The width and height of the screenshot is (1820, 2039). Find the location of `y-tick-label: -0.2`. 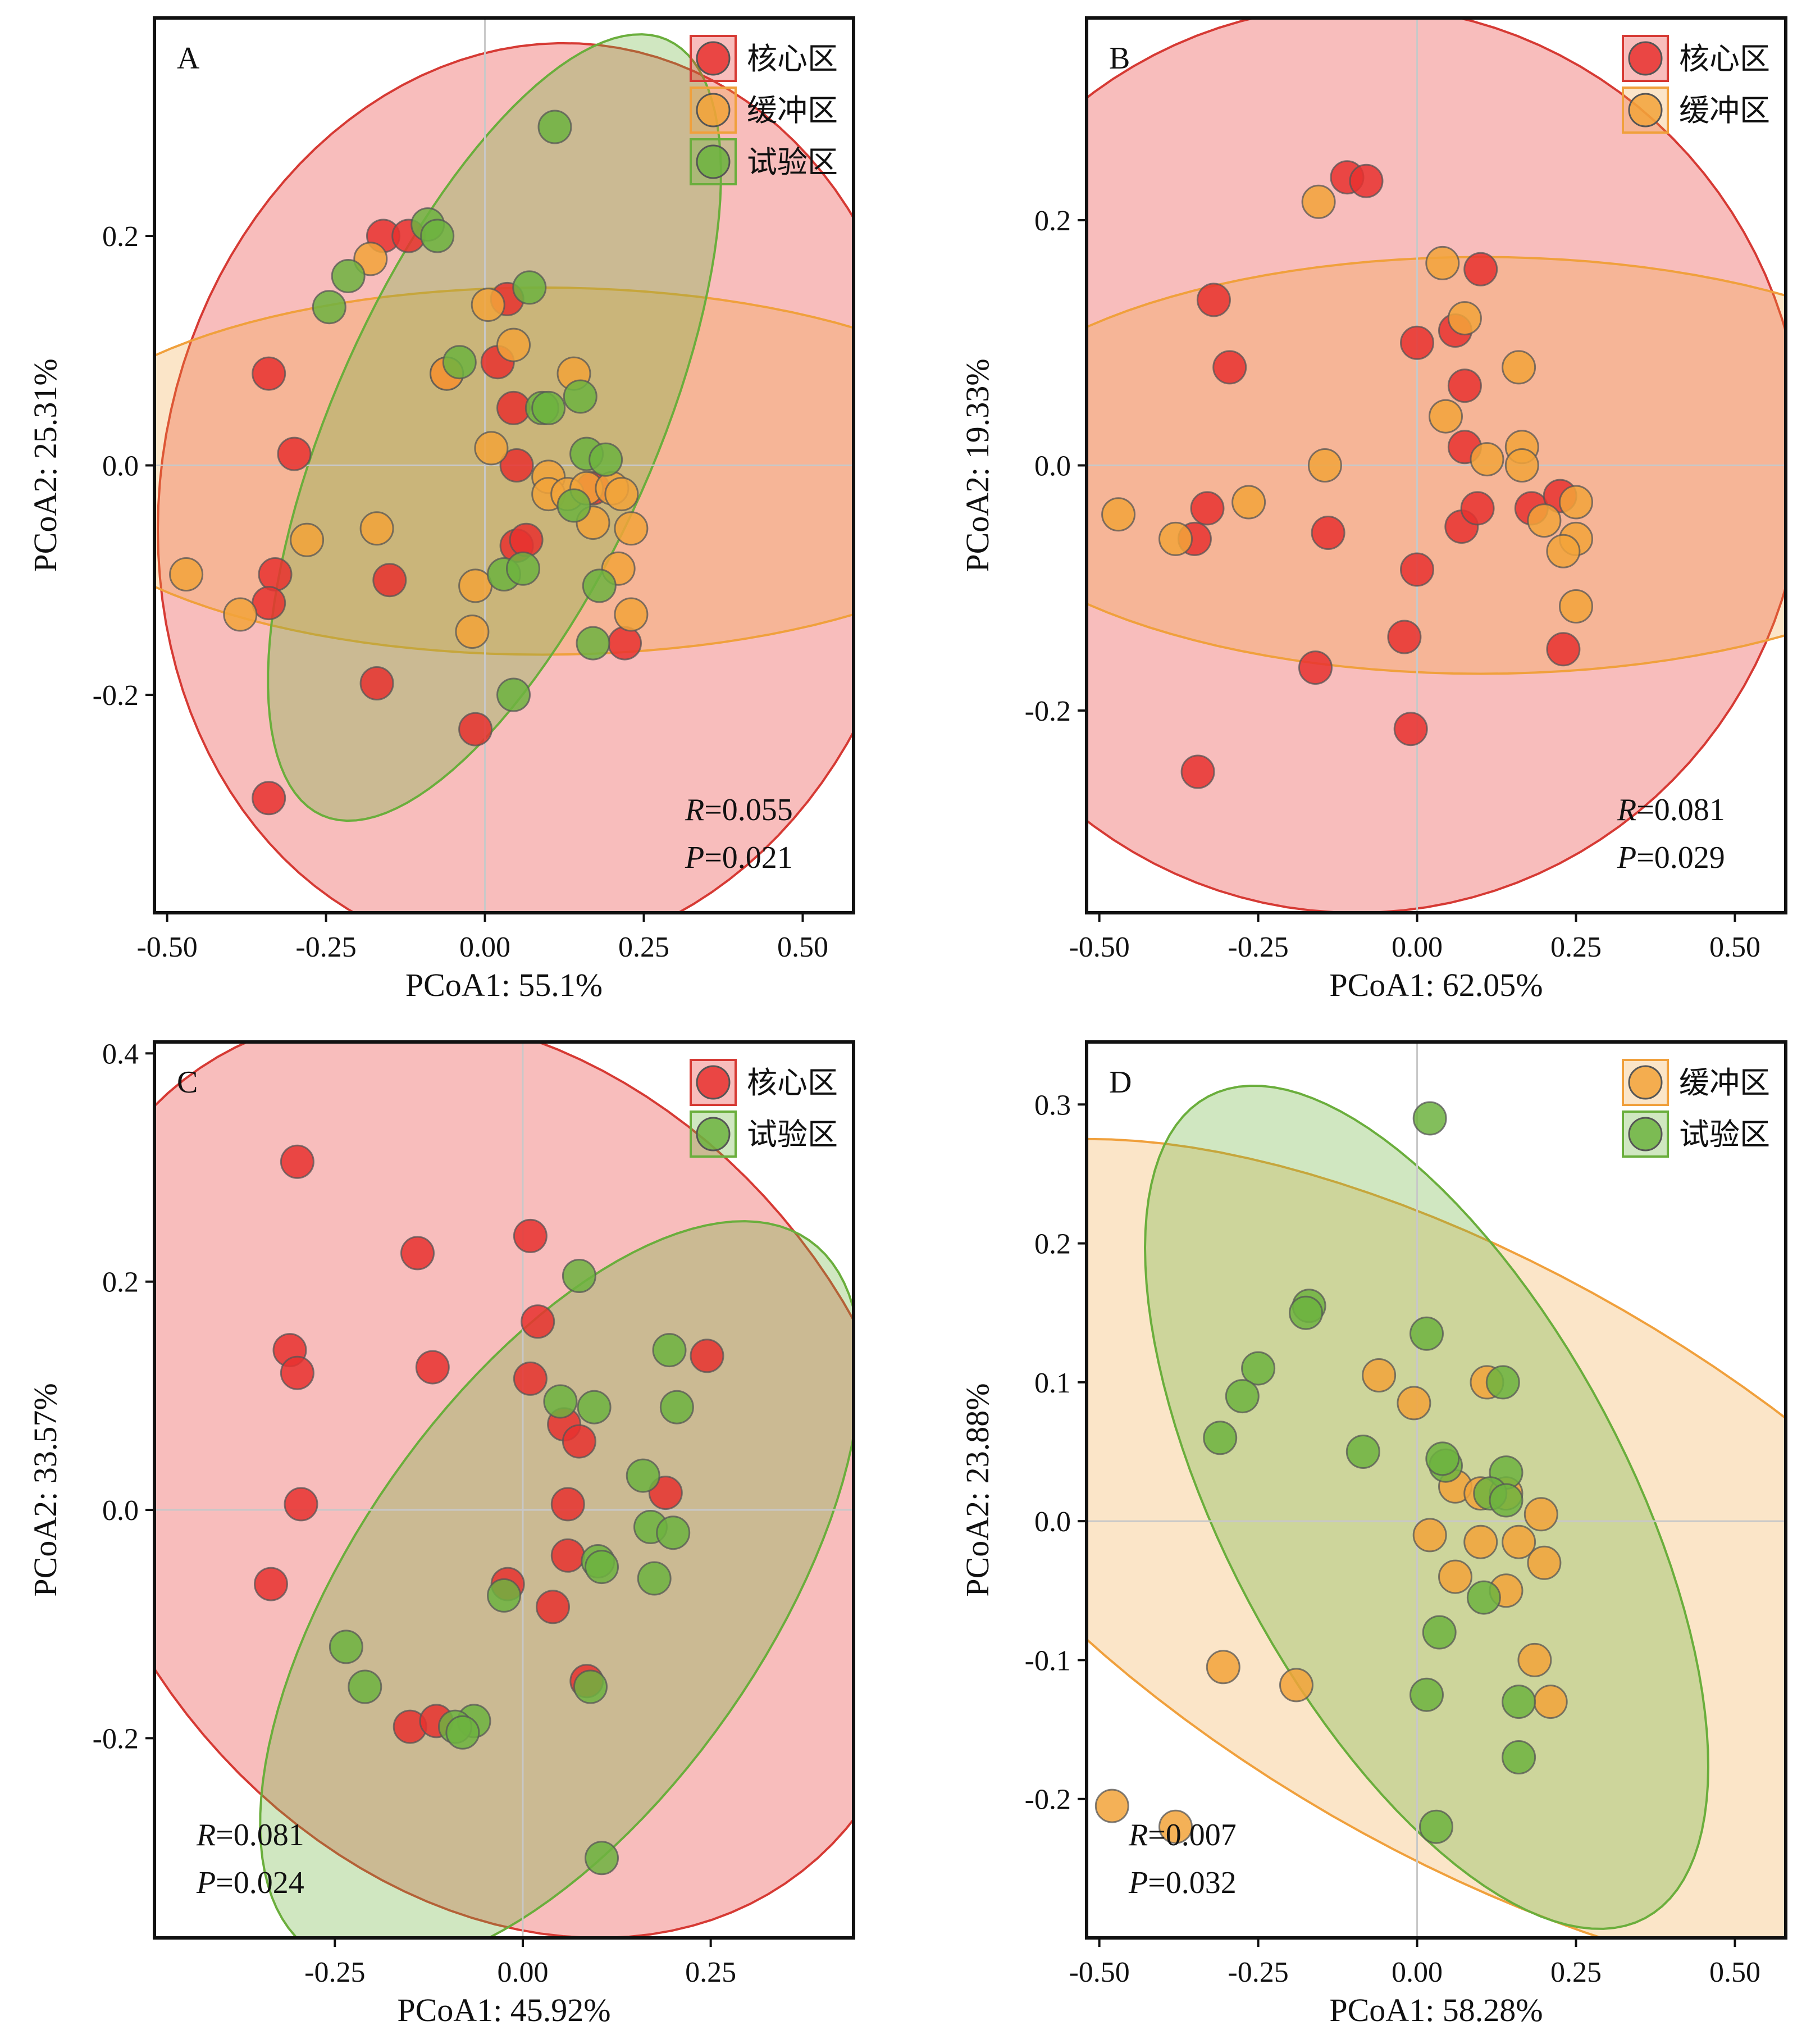

y-tick-label: -0.2 is located at coordinates (1048, 711).